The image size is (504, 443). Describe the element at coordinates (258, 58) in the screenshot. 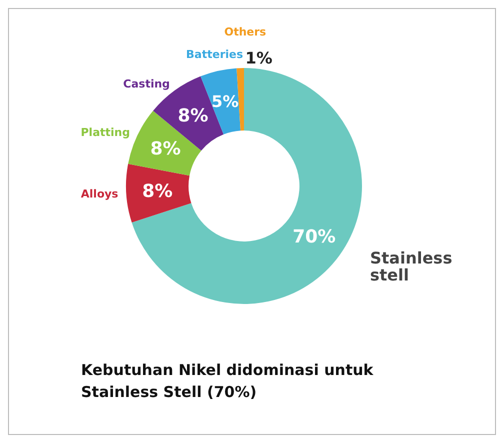

I see `data-label: 1%` at that location.